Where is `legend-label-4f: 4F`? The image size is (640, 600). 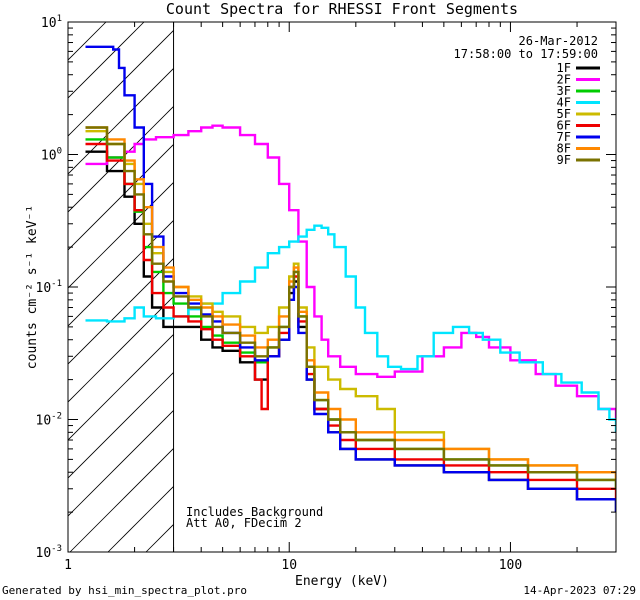 legend-label-4f: 4F is located at coordinates (564, 103).